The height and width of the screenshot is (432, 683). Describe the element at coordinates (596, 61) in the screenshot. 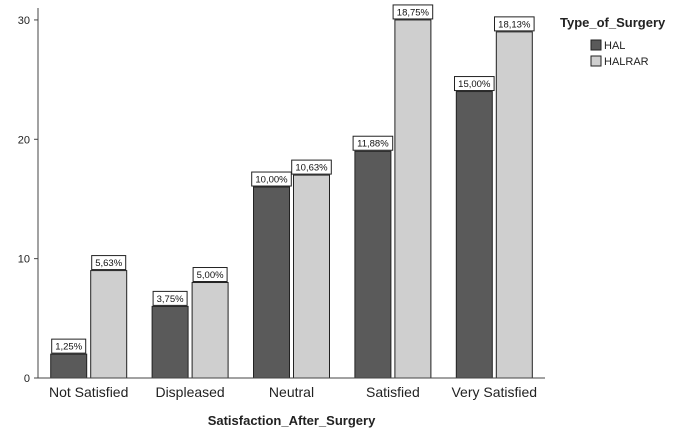

I see `legend-swatch-halrar` at that location.